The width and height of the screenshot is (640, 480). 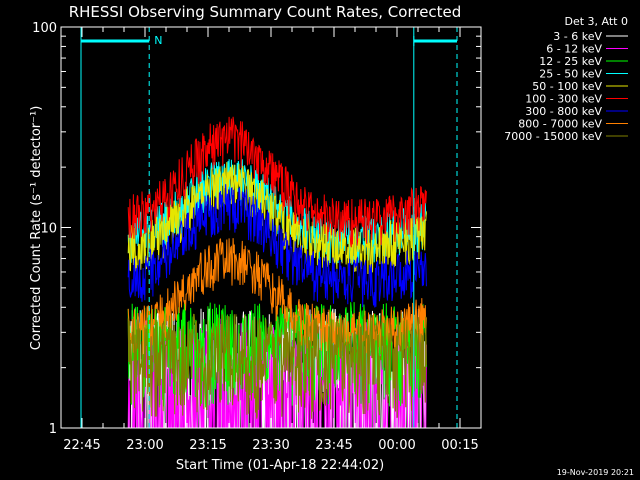 What do you see at coordinates (48, 229) in the screenshot?
I see `y-tick-label: 10` at bounding box center [48, 229].